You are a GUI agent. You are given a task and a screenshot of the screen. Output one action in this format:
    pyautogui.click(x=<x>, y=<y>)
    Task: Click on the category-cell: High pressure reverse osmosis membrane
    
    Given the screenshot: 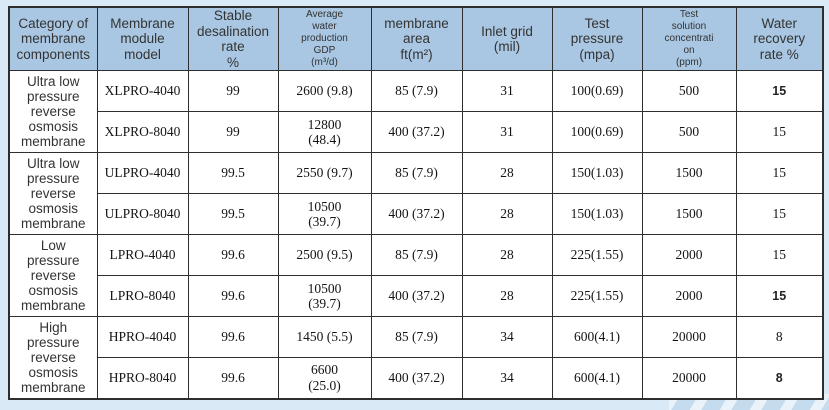 What is the action you would take?
    pyautogui.click(x=53, y=358)
    